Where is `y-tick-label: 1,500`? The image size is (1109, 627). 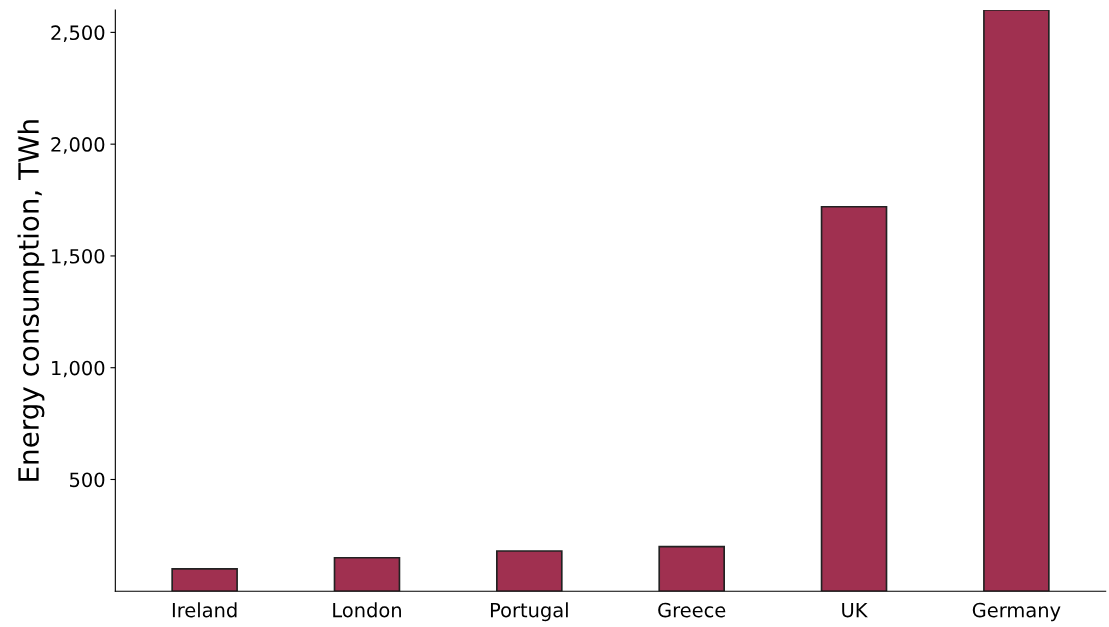
y-tick-label: 1,500 is located at coordinates (78, 257).